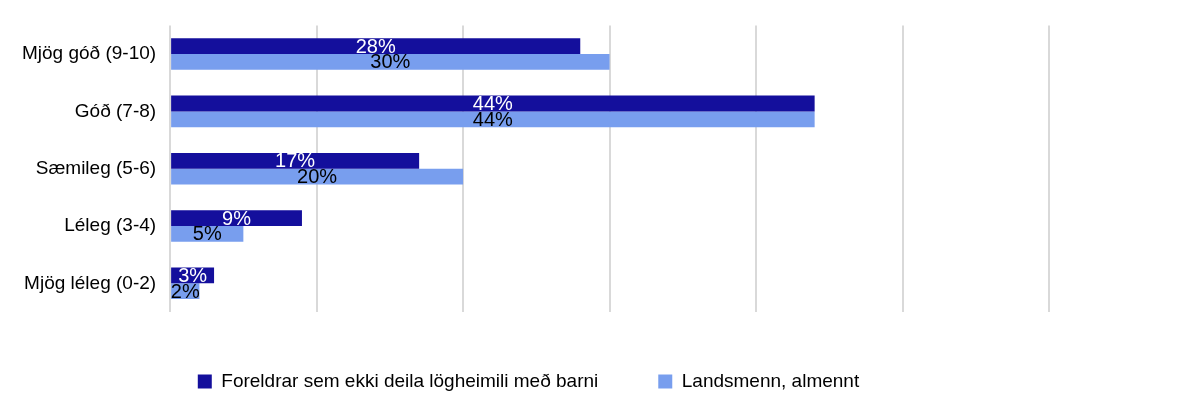  Describe the element at coordinates (89, 53) in the screenshot. I see `y-tick-label: Mjög góð (9-10)` at that location.